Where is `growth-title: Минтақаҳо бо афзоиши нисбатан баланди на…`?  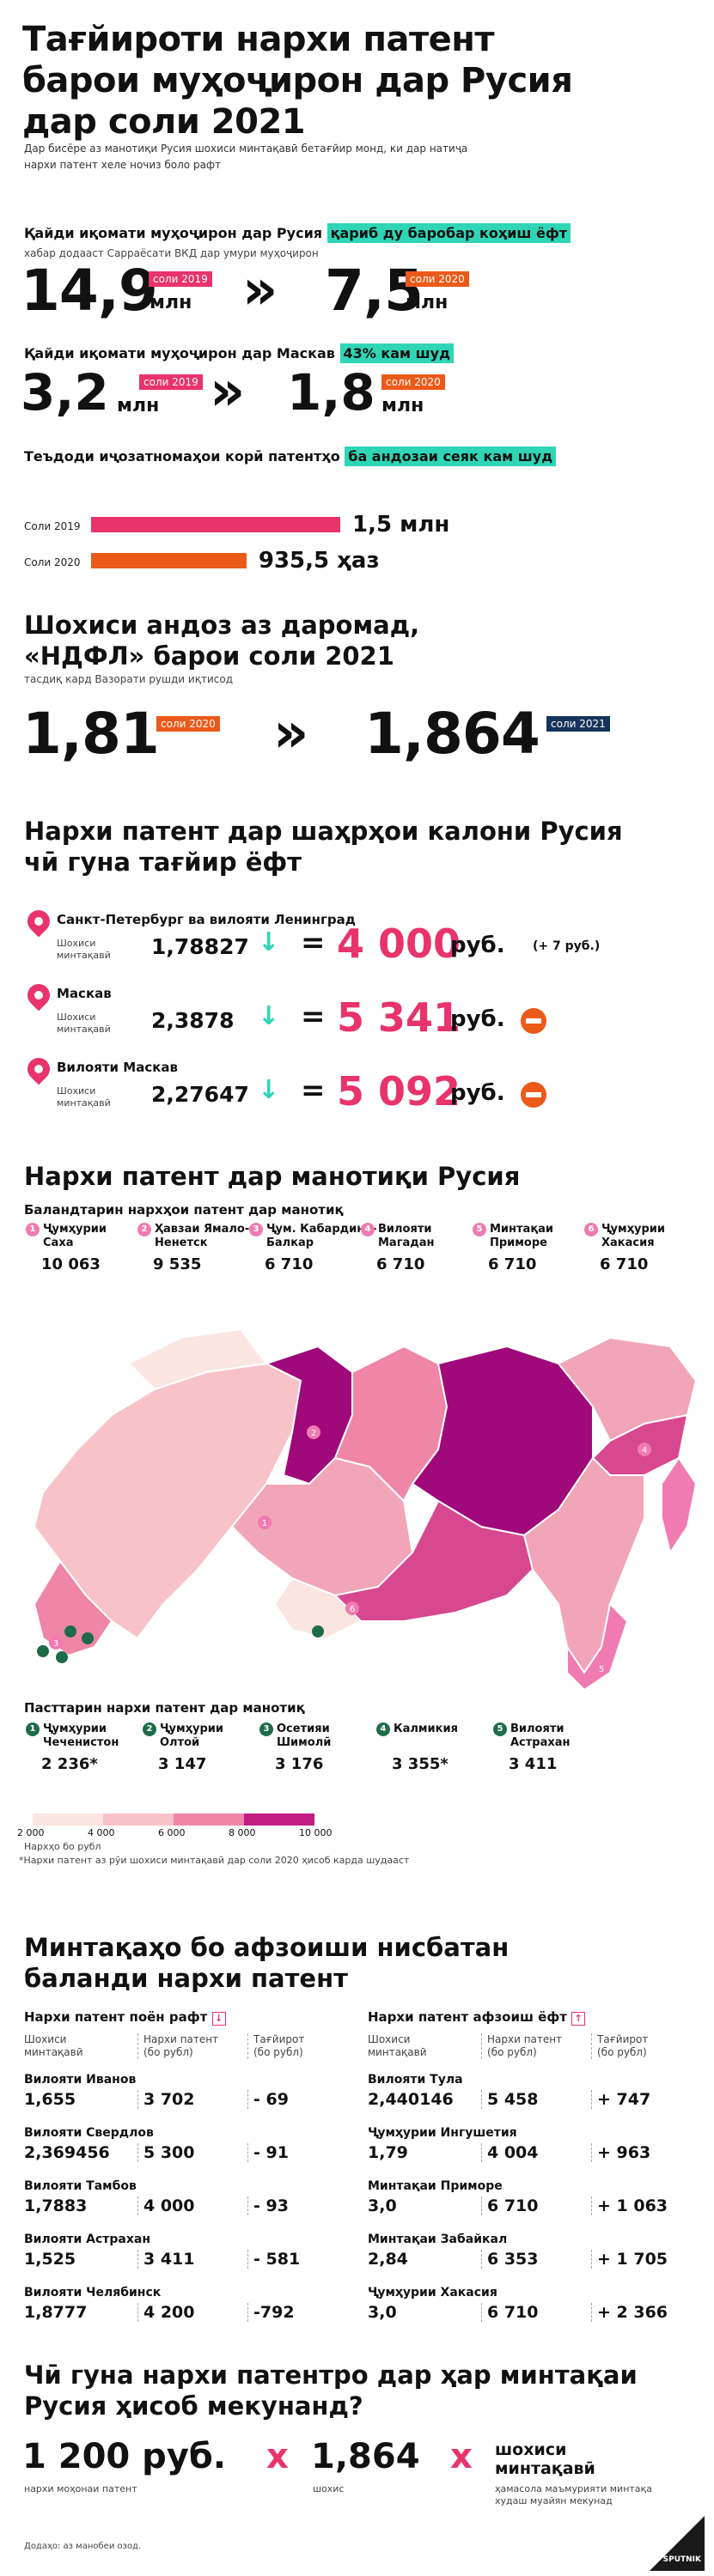 growth-title: Минтақаҳо бо афзоиши нисбатан баланди на… is located at coordinates (267, 1963).